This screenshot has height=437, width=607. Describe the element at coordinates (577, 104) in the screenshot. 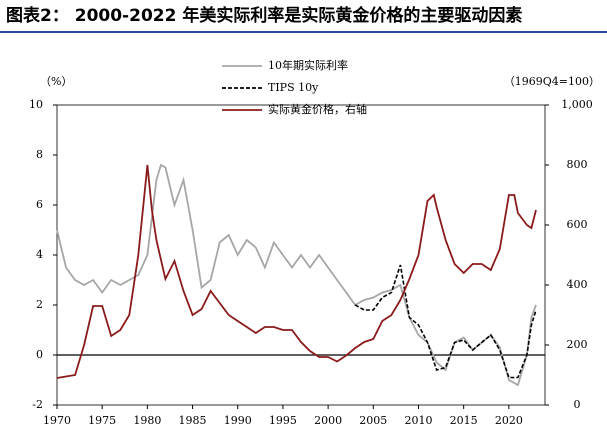

I see `y2-tick-label: 1,000` at that location.